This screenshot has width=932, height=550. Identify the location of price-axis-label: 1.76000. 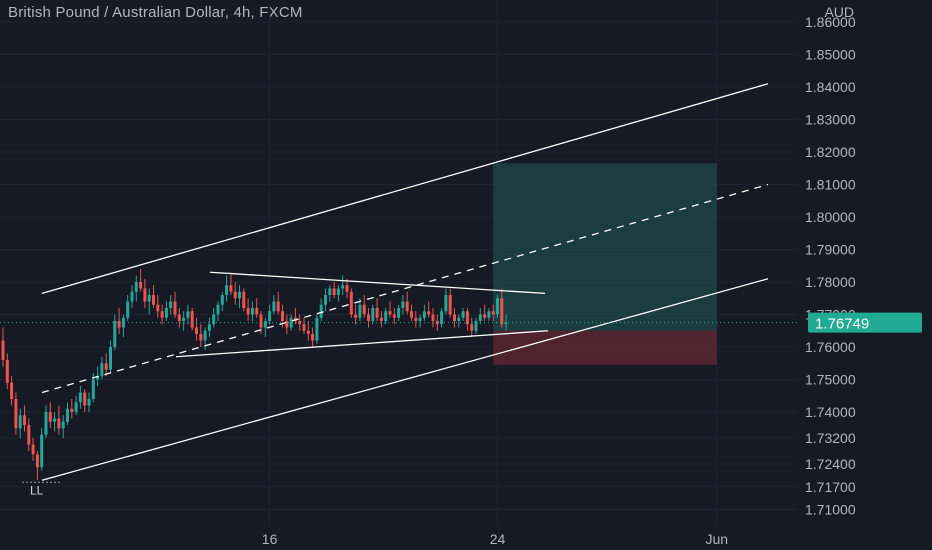
(830, 347).